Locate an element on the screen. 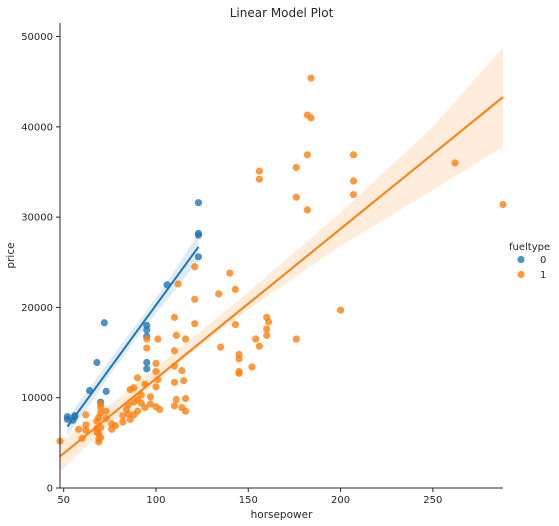 Image resolution: width=559 pixels, height=526 pixels. y-tick-label: 50000 is located at coordinates (37, 37).